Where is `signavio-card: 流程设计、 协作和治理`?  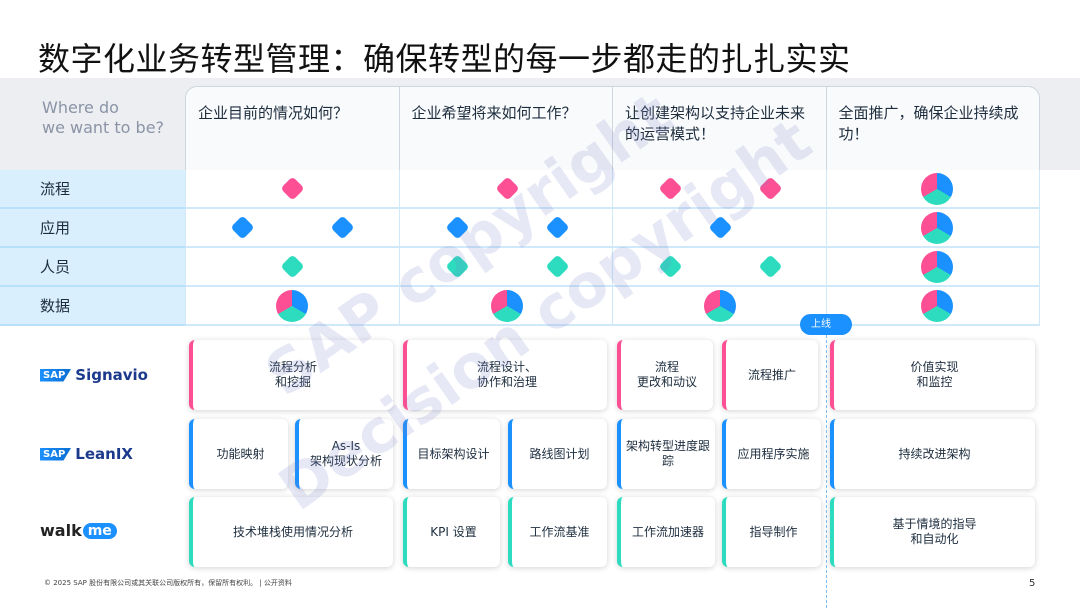
signavio-card: 流程设计、 协作和治理 is located at coordinates (505, 375).